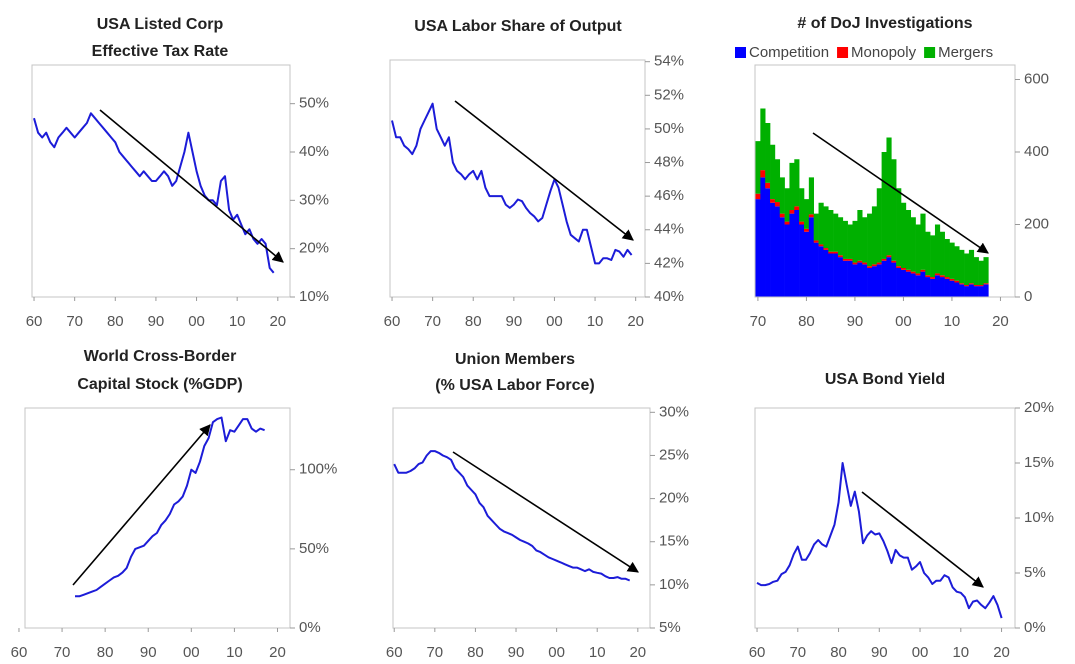 Image resolution: width=1075 pixels, height=664 pixels. Describe the element at coordinates (674, 454) in the screenshot. I see `y-tick-label: 25%` at that location.